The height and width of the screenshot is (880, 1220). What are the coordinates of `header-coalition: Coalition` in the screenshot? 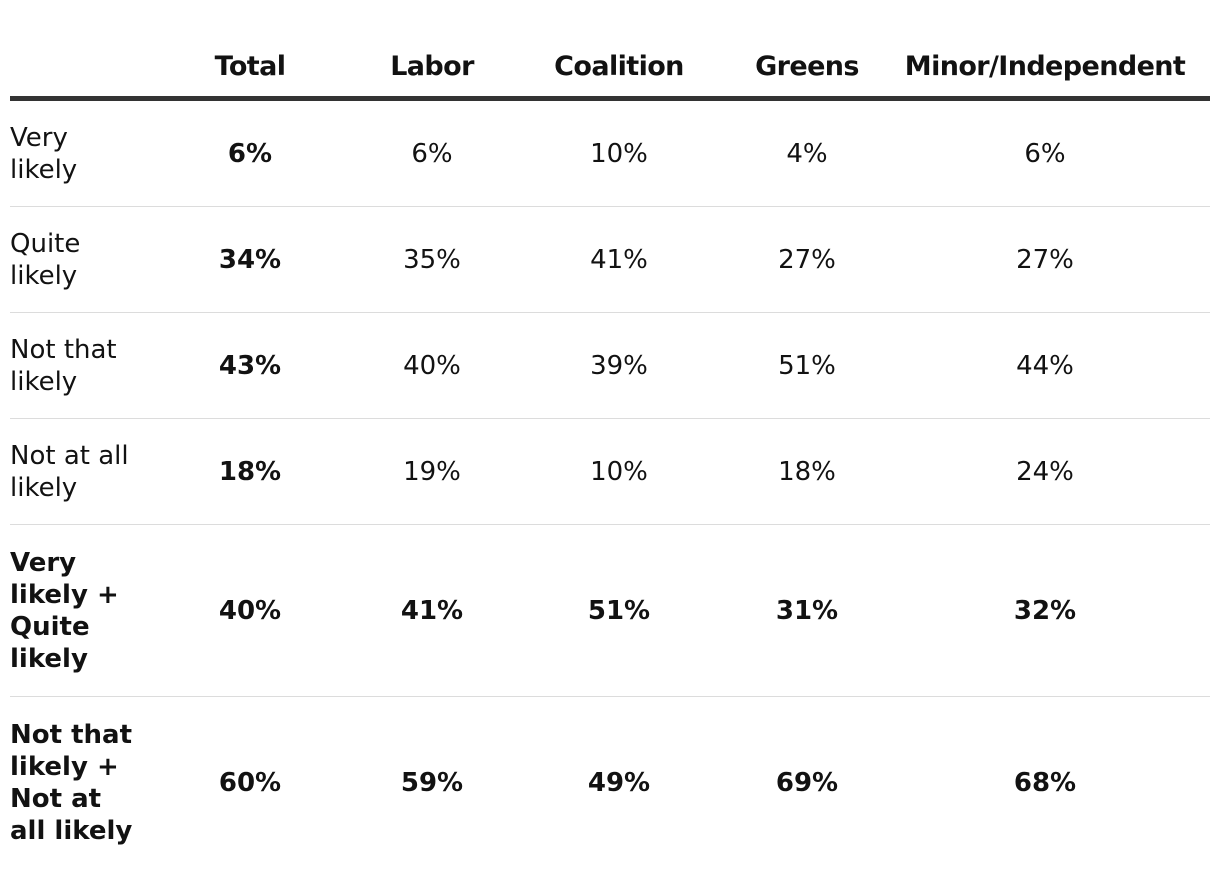 It's located at (619, 68).